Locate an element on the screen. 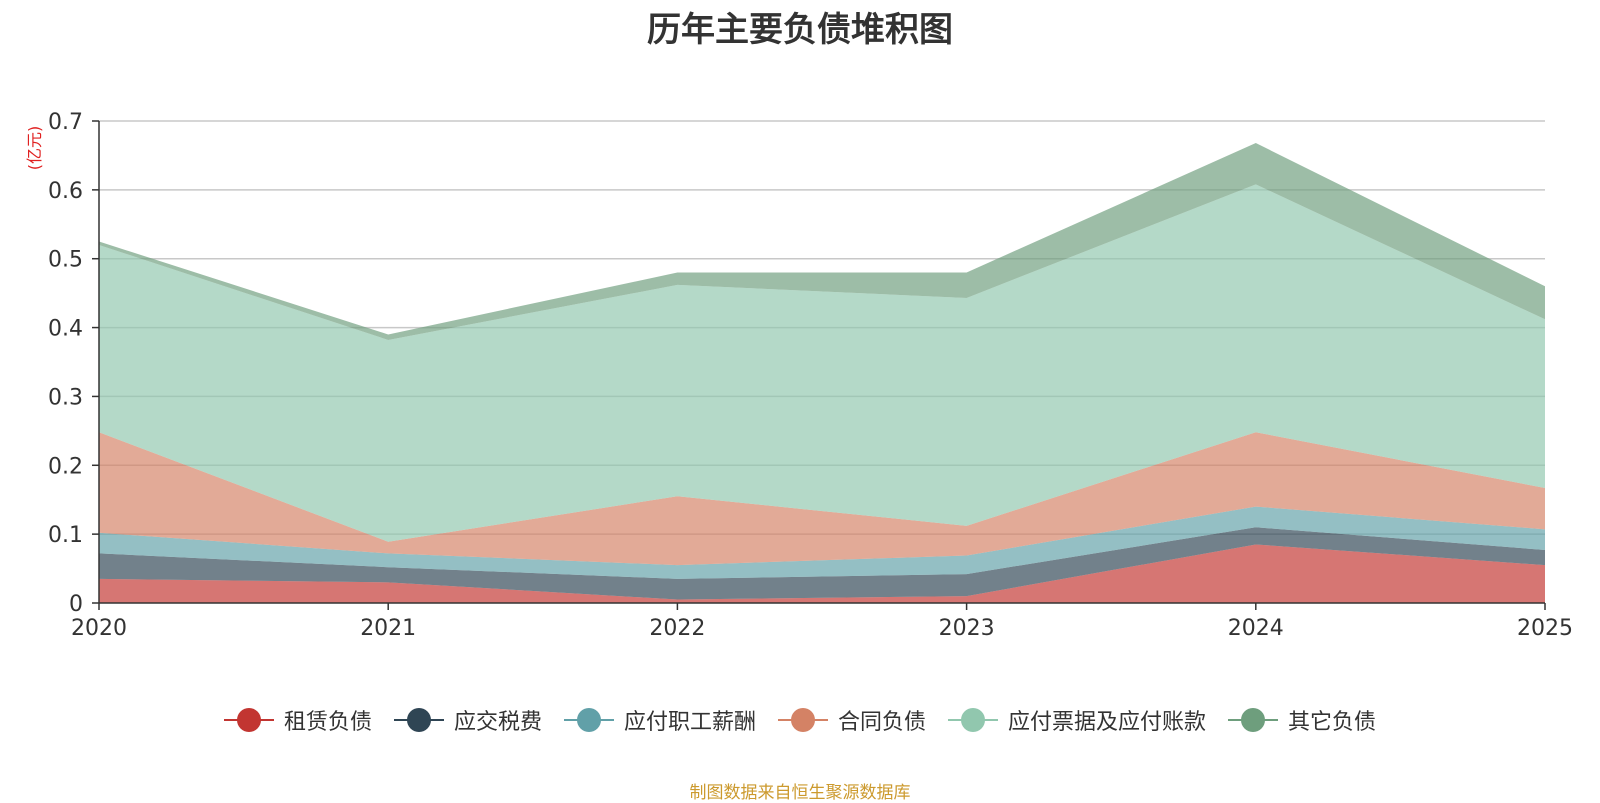 The image size is (1600, 803). chart-title: 历年主要负债堆积图 is located at coordinates (800, 30).